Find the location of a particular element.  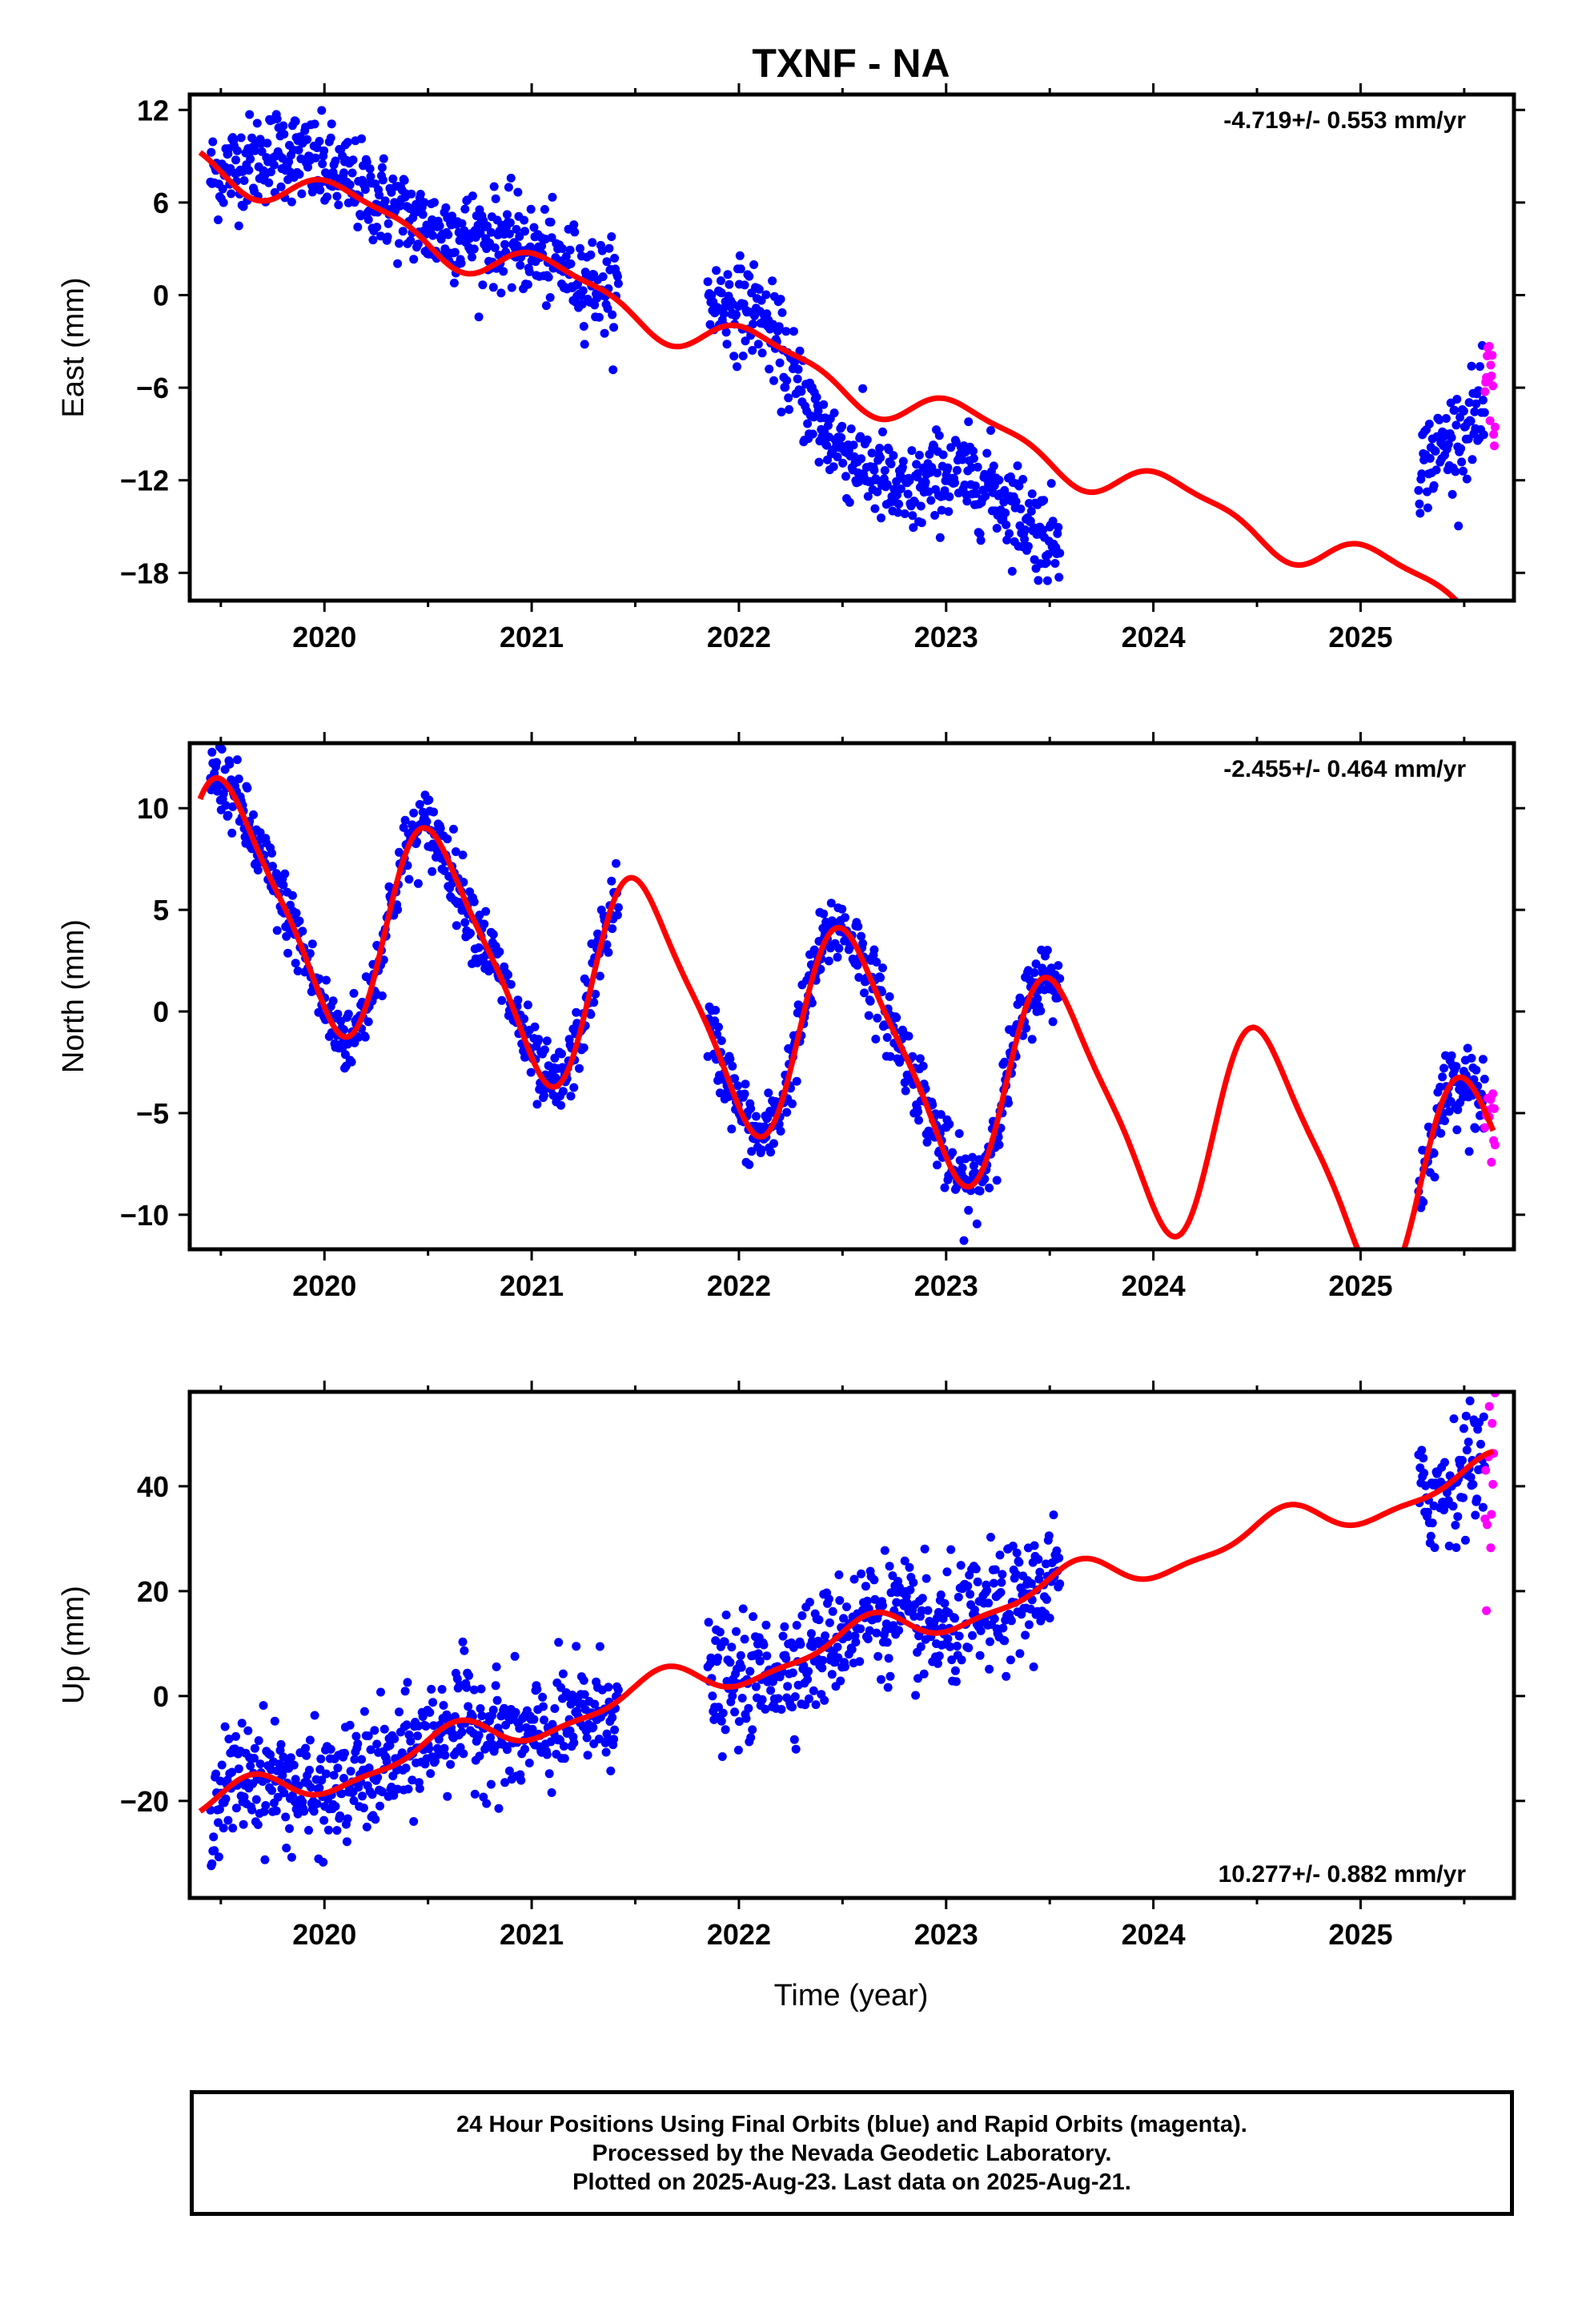

up-x-tick-label: 2022 is located at coordinates (739, 1934).